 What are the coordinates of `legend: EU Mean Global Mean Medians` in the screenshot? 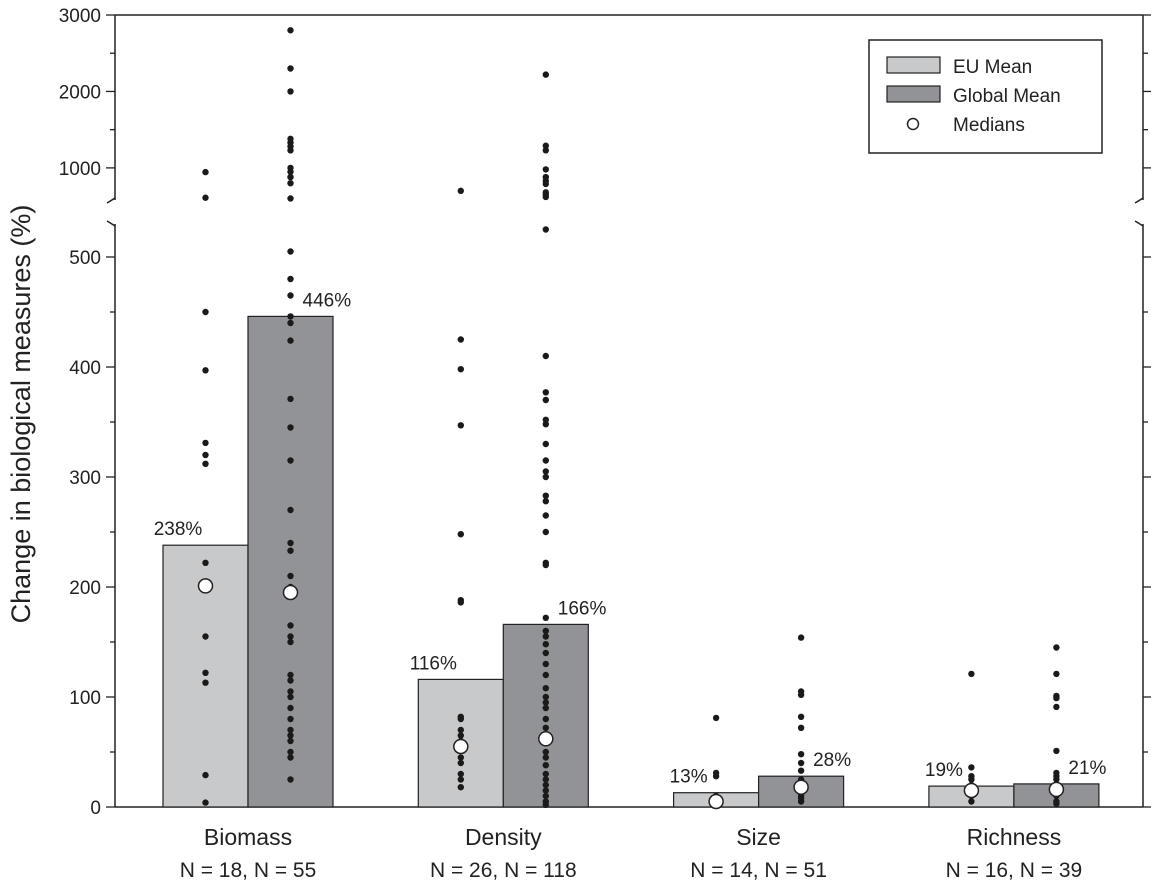 It's located at (985, 96).